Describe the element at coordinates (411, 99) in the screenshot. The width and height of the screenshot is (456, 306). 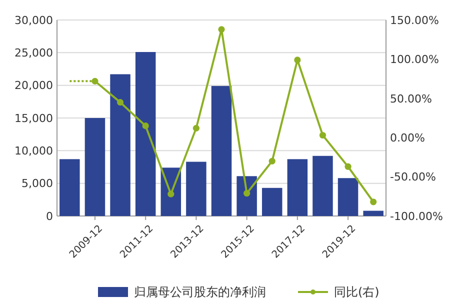
I see `y2-tick-label: 50.00%` at that location.